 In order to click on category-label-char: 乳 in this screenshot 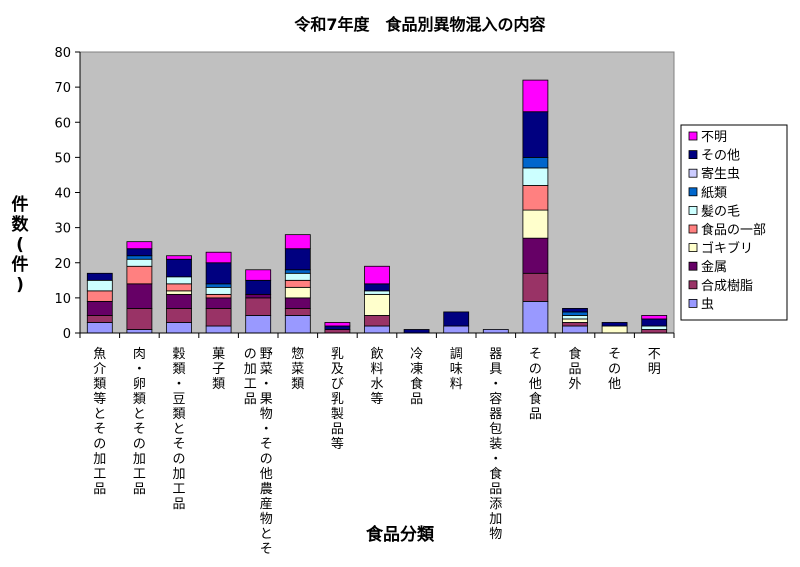, I will do `click(337, 399)`.